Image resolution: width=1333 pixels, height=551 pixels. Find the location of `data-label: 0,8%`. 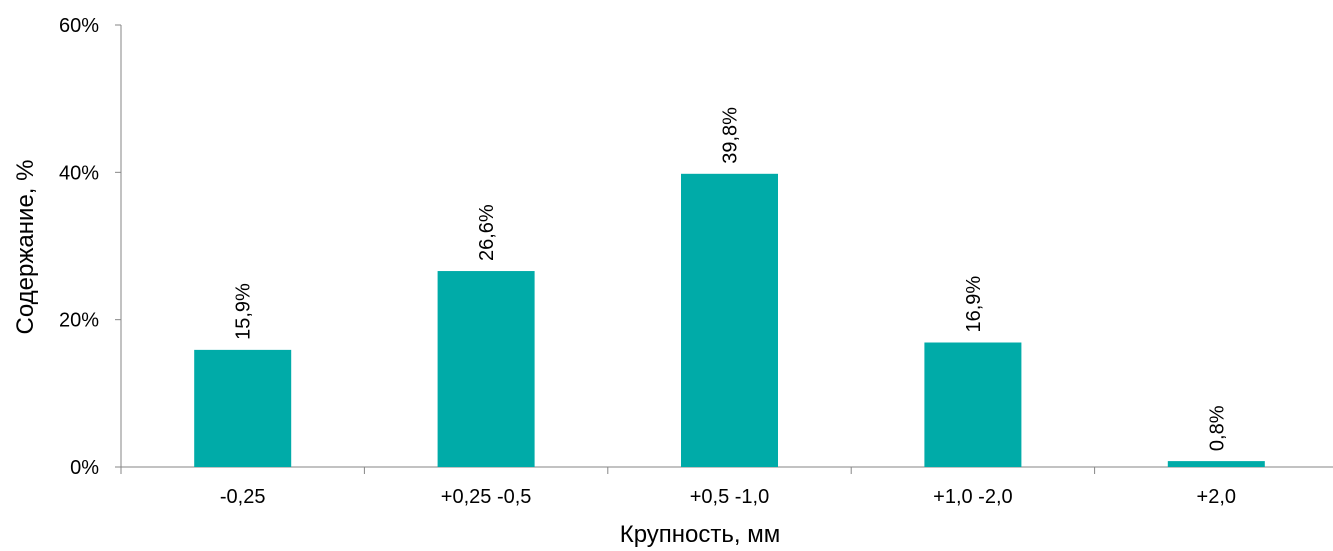

data-label: 0,8% is located at coordinates (1217, 428).